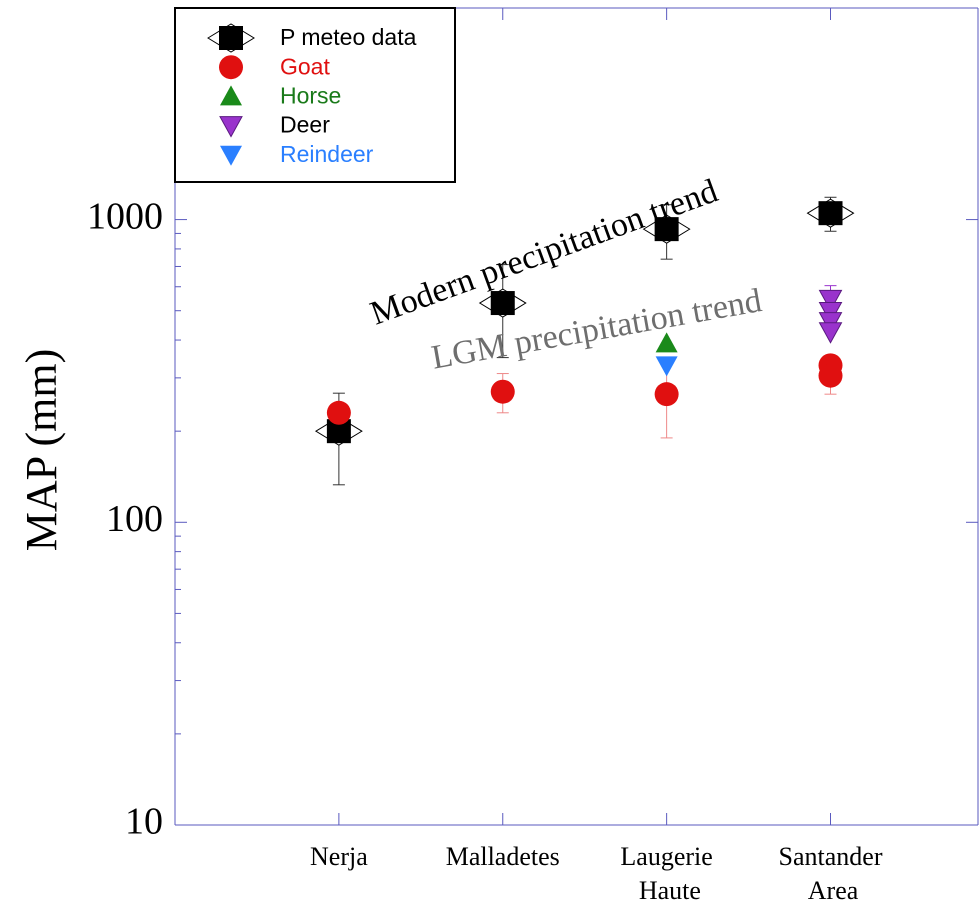  I want to click on x-tick-label: Nerja, so click(339, 856).